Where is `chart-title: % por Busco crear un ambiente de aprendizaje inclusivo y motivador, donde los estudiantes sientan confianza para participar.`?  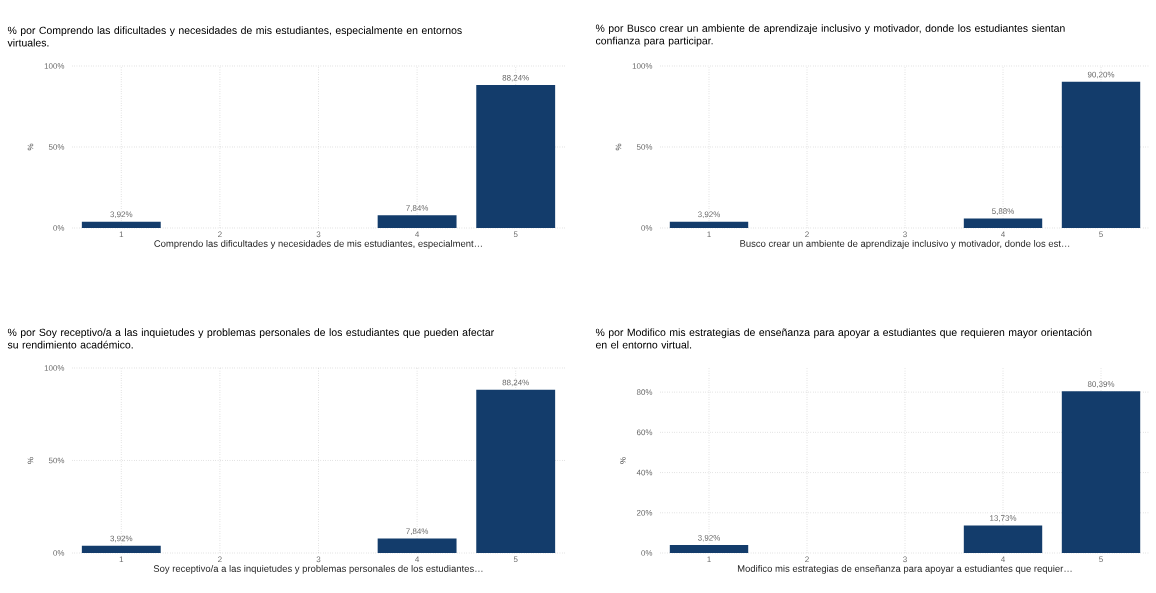
chart-title: % por Busco crear un ambiente de aprendizaje inclusivo y motivador, donde los estudiantes sientan confianza para participar. is located at coordinates (830, 35).